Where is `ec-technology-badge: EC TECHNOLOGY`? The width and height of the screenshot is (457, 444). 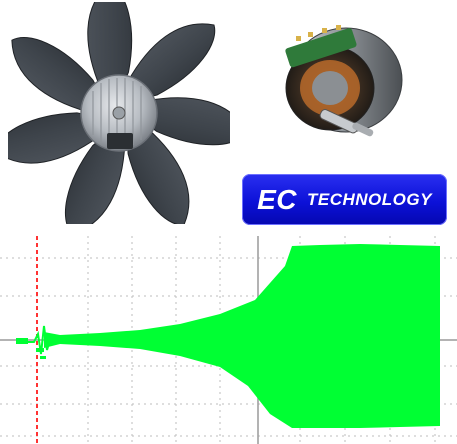 ec-technology-badge: EC TECHNOLOGY is located at coordinates (344, 199).